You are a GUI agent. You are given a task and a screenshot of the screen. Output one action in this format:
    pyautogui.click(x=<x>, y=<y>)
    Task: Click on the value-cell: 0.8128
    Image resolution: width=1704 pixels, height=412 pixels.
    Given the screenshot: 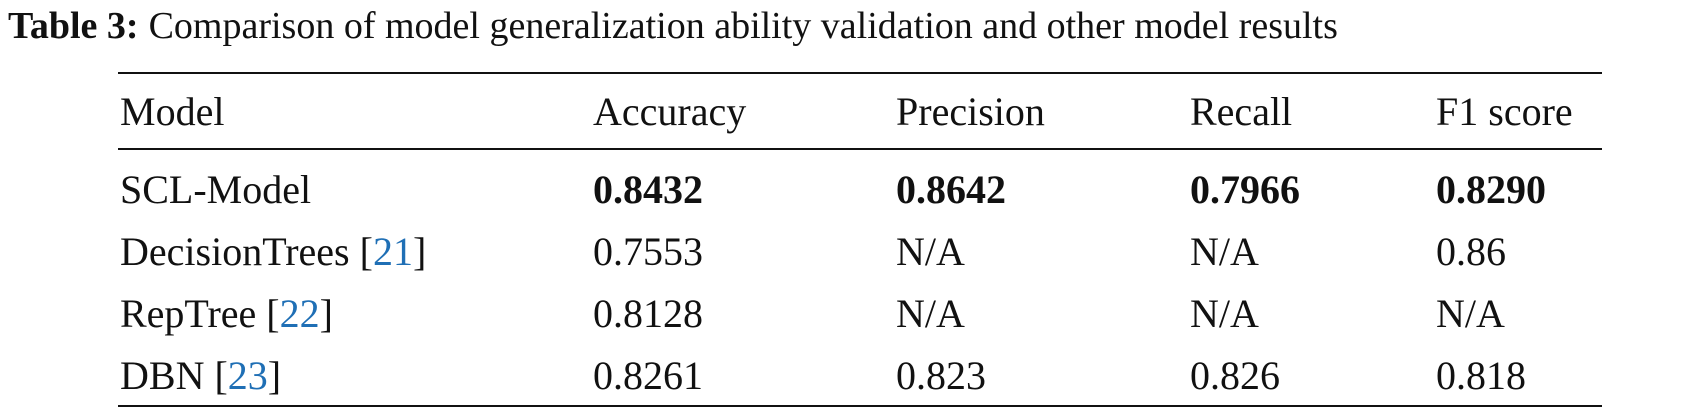 What is the action you would take?
    pyautogui.click(x=648, y=313)
    